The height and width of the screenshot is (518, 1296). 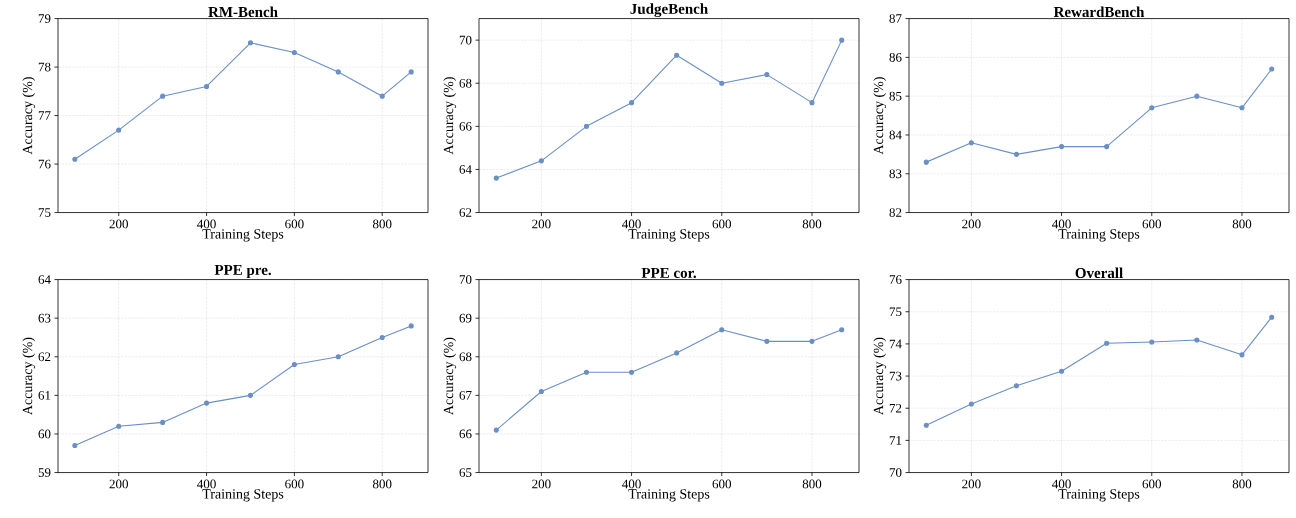 I want to click on chart-title: RewardBench, so click(x=1099, y=12).